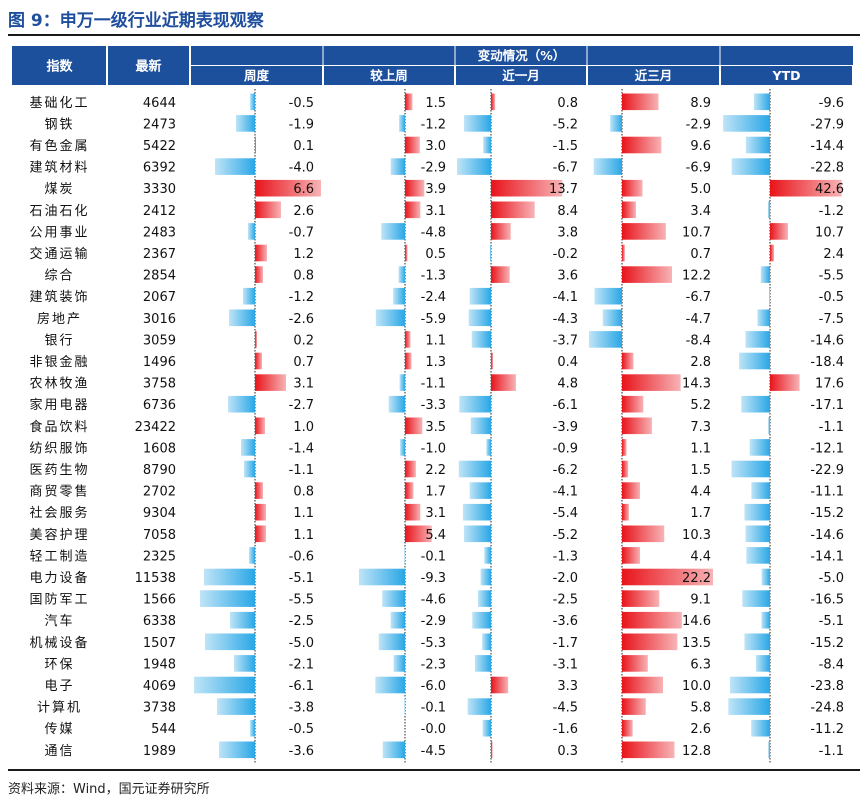 This screenshot has height=805, width=865. What do you see at coordinates (567, 276) in the screenshot?
I see `value-label: 3.6` at bounding box center [567, 276].